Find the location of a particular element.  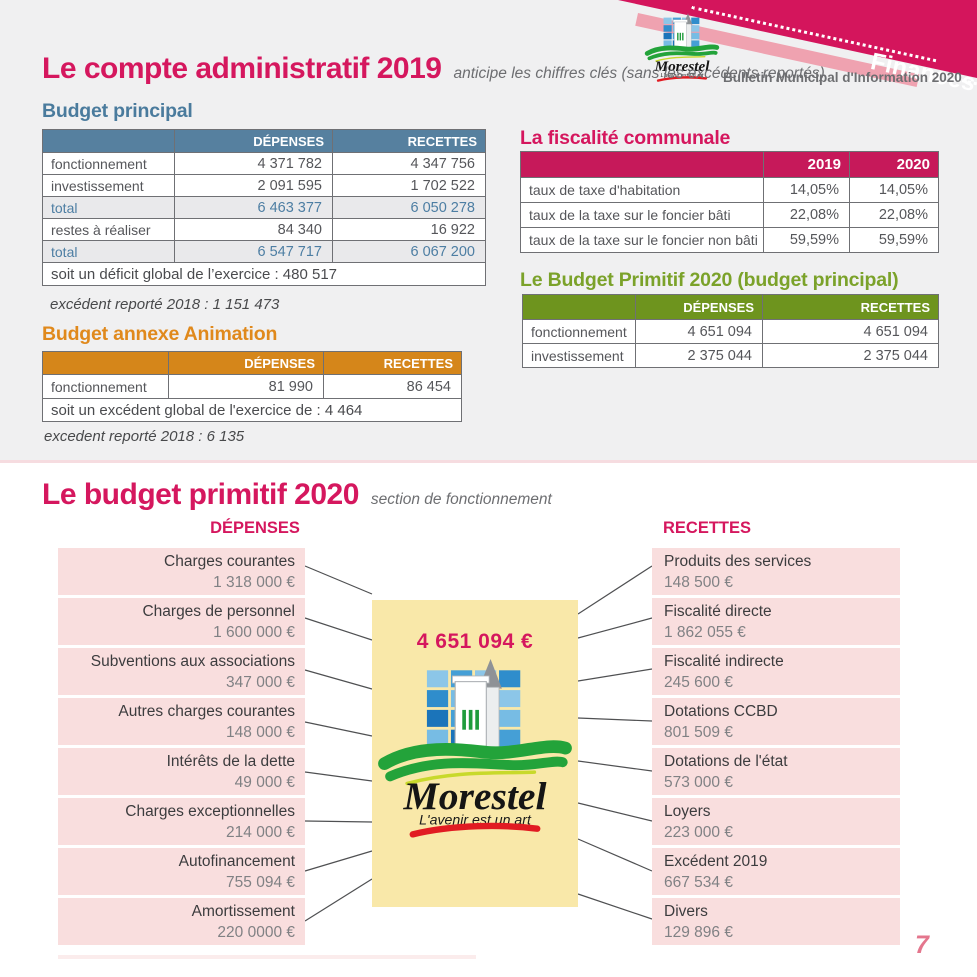

table-row: investissement 2 375 044 2 375 044 is located at coordinates (730, 355).